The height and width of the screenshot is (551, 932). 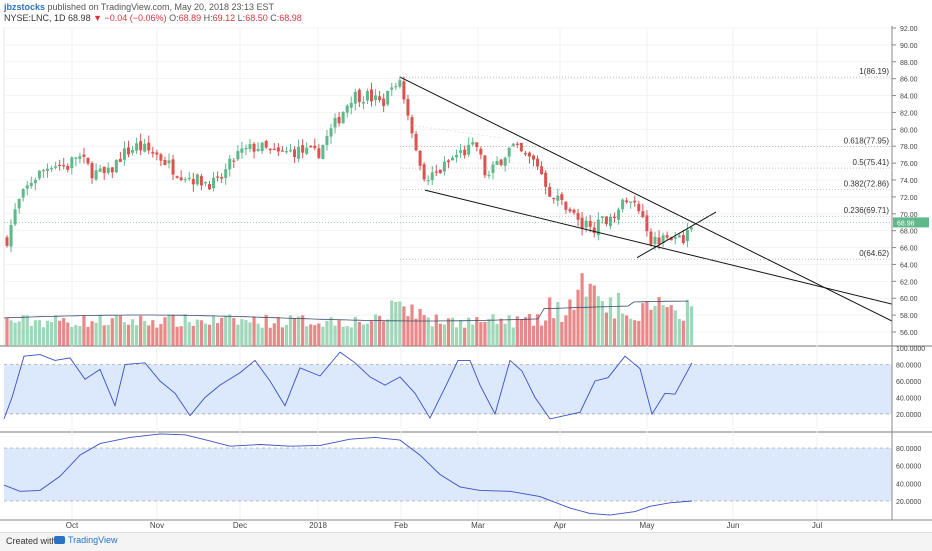 What do you see at coordinates (174, 18) in the screenshot?
I see `open-label: O:` at bounding box center [174, 18].